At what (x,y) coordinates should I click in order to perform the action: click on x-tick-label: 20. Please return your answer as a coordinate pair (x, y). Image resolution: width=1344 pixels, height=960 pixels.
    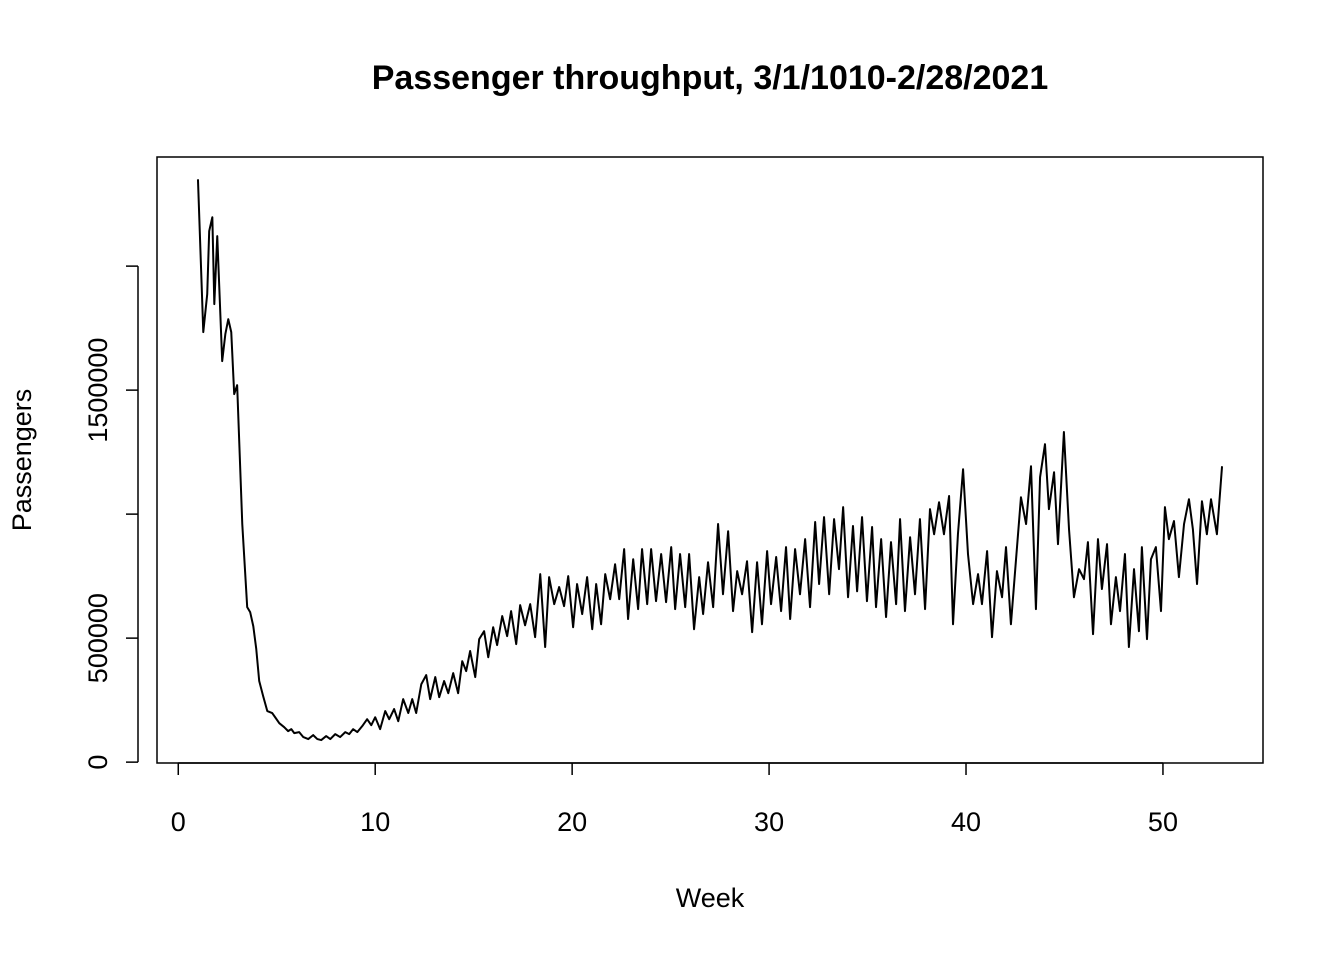
    Looking at the image, I should click on (572, 822).